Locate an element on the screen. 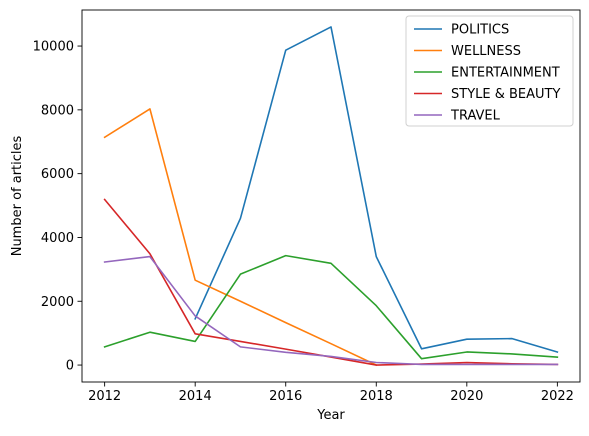 Image resolution: width=589 pixels, height=436 pixels. y-axis-label: Number of articles is located at coordinates (17, 195).